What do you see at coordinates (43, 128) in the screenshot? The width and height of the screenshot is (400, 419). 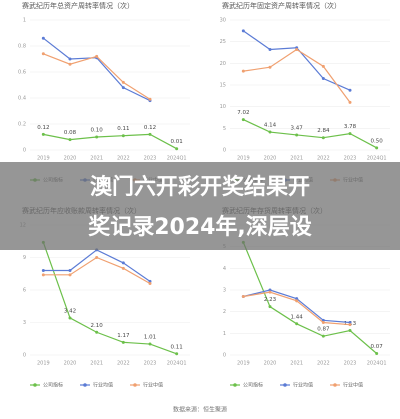 I see `data-label: 0.12` at bounding box center [43, 128].